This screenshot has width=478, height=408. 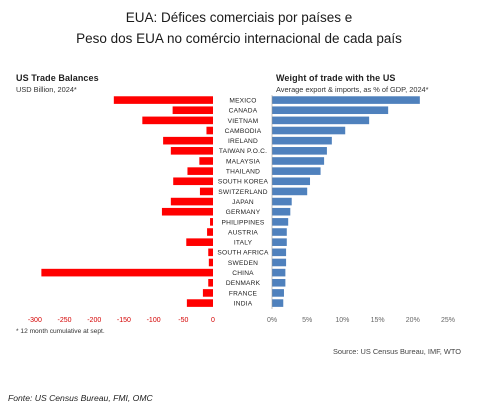 What do you see at coordinates (279, 282) in the screenshot?
I see `right-bar-denmark` at bounding box center [279, 282].